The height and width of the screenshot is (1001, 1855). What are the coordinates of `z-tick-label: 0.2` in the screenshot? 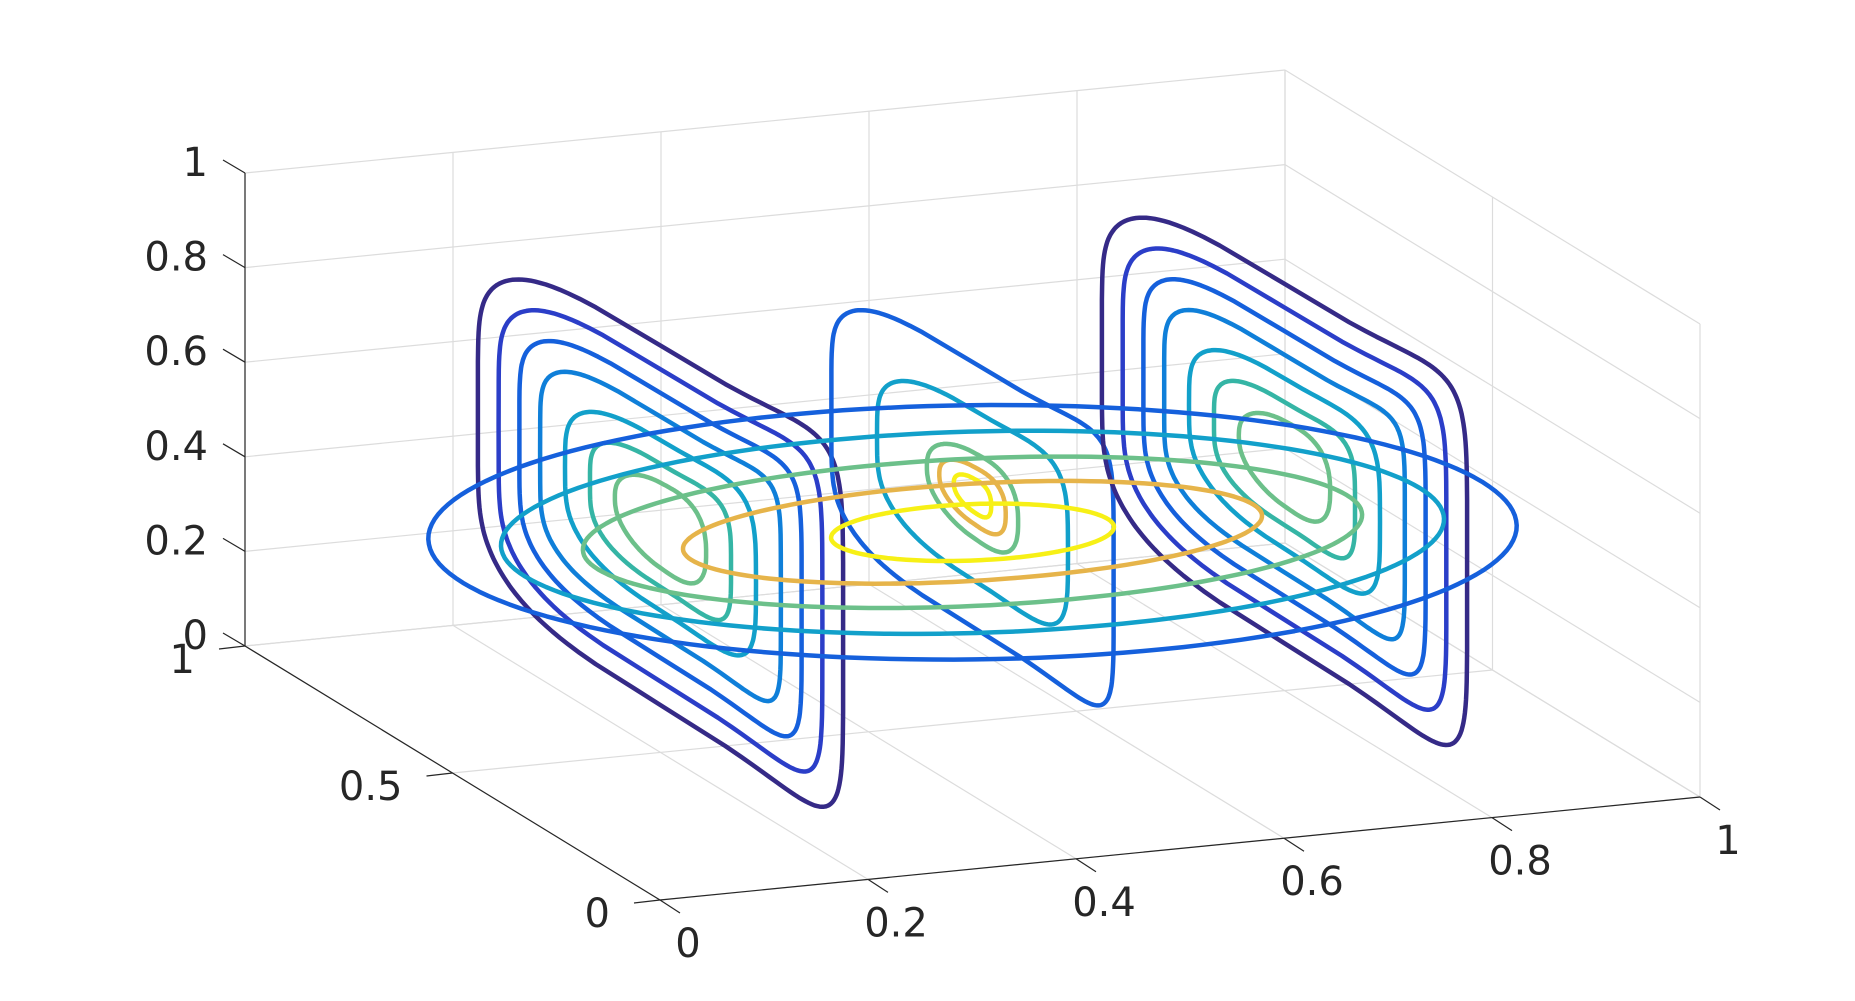 It's located at (176, 541).